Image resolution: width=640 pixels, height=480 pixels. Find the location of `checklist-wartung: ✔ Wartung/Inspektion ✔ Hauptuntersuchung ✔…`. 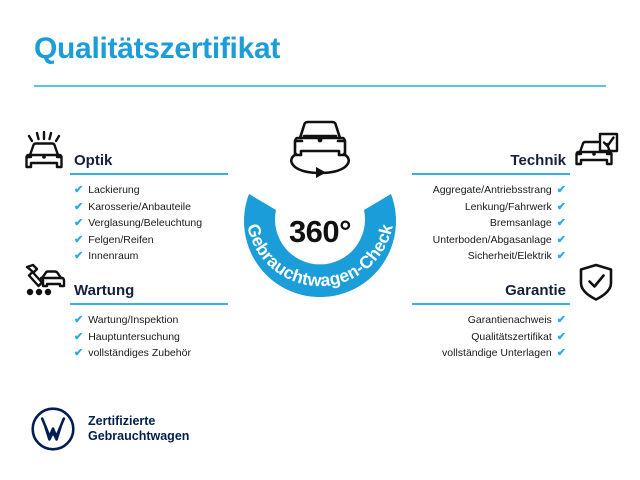

checklist-wartung: ✔ Wartung/Inspektion ✔ Hauptuntersuchung ✔… is located at coordinates (123, 337).